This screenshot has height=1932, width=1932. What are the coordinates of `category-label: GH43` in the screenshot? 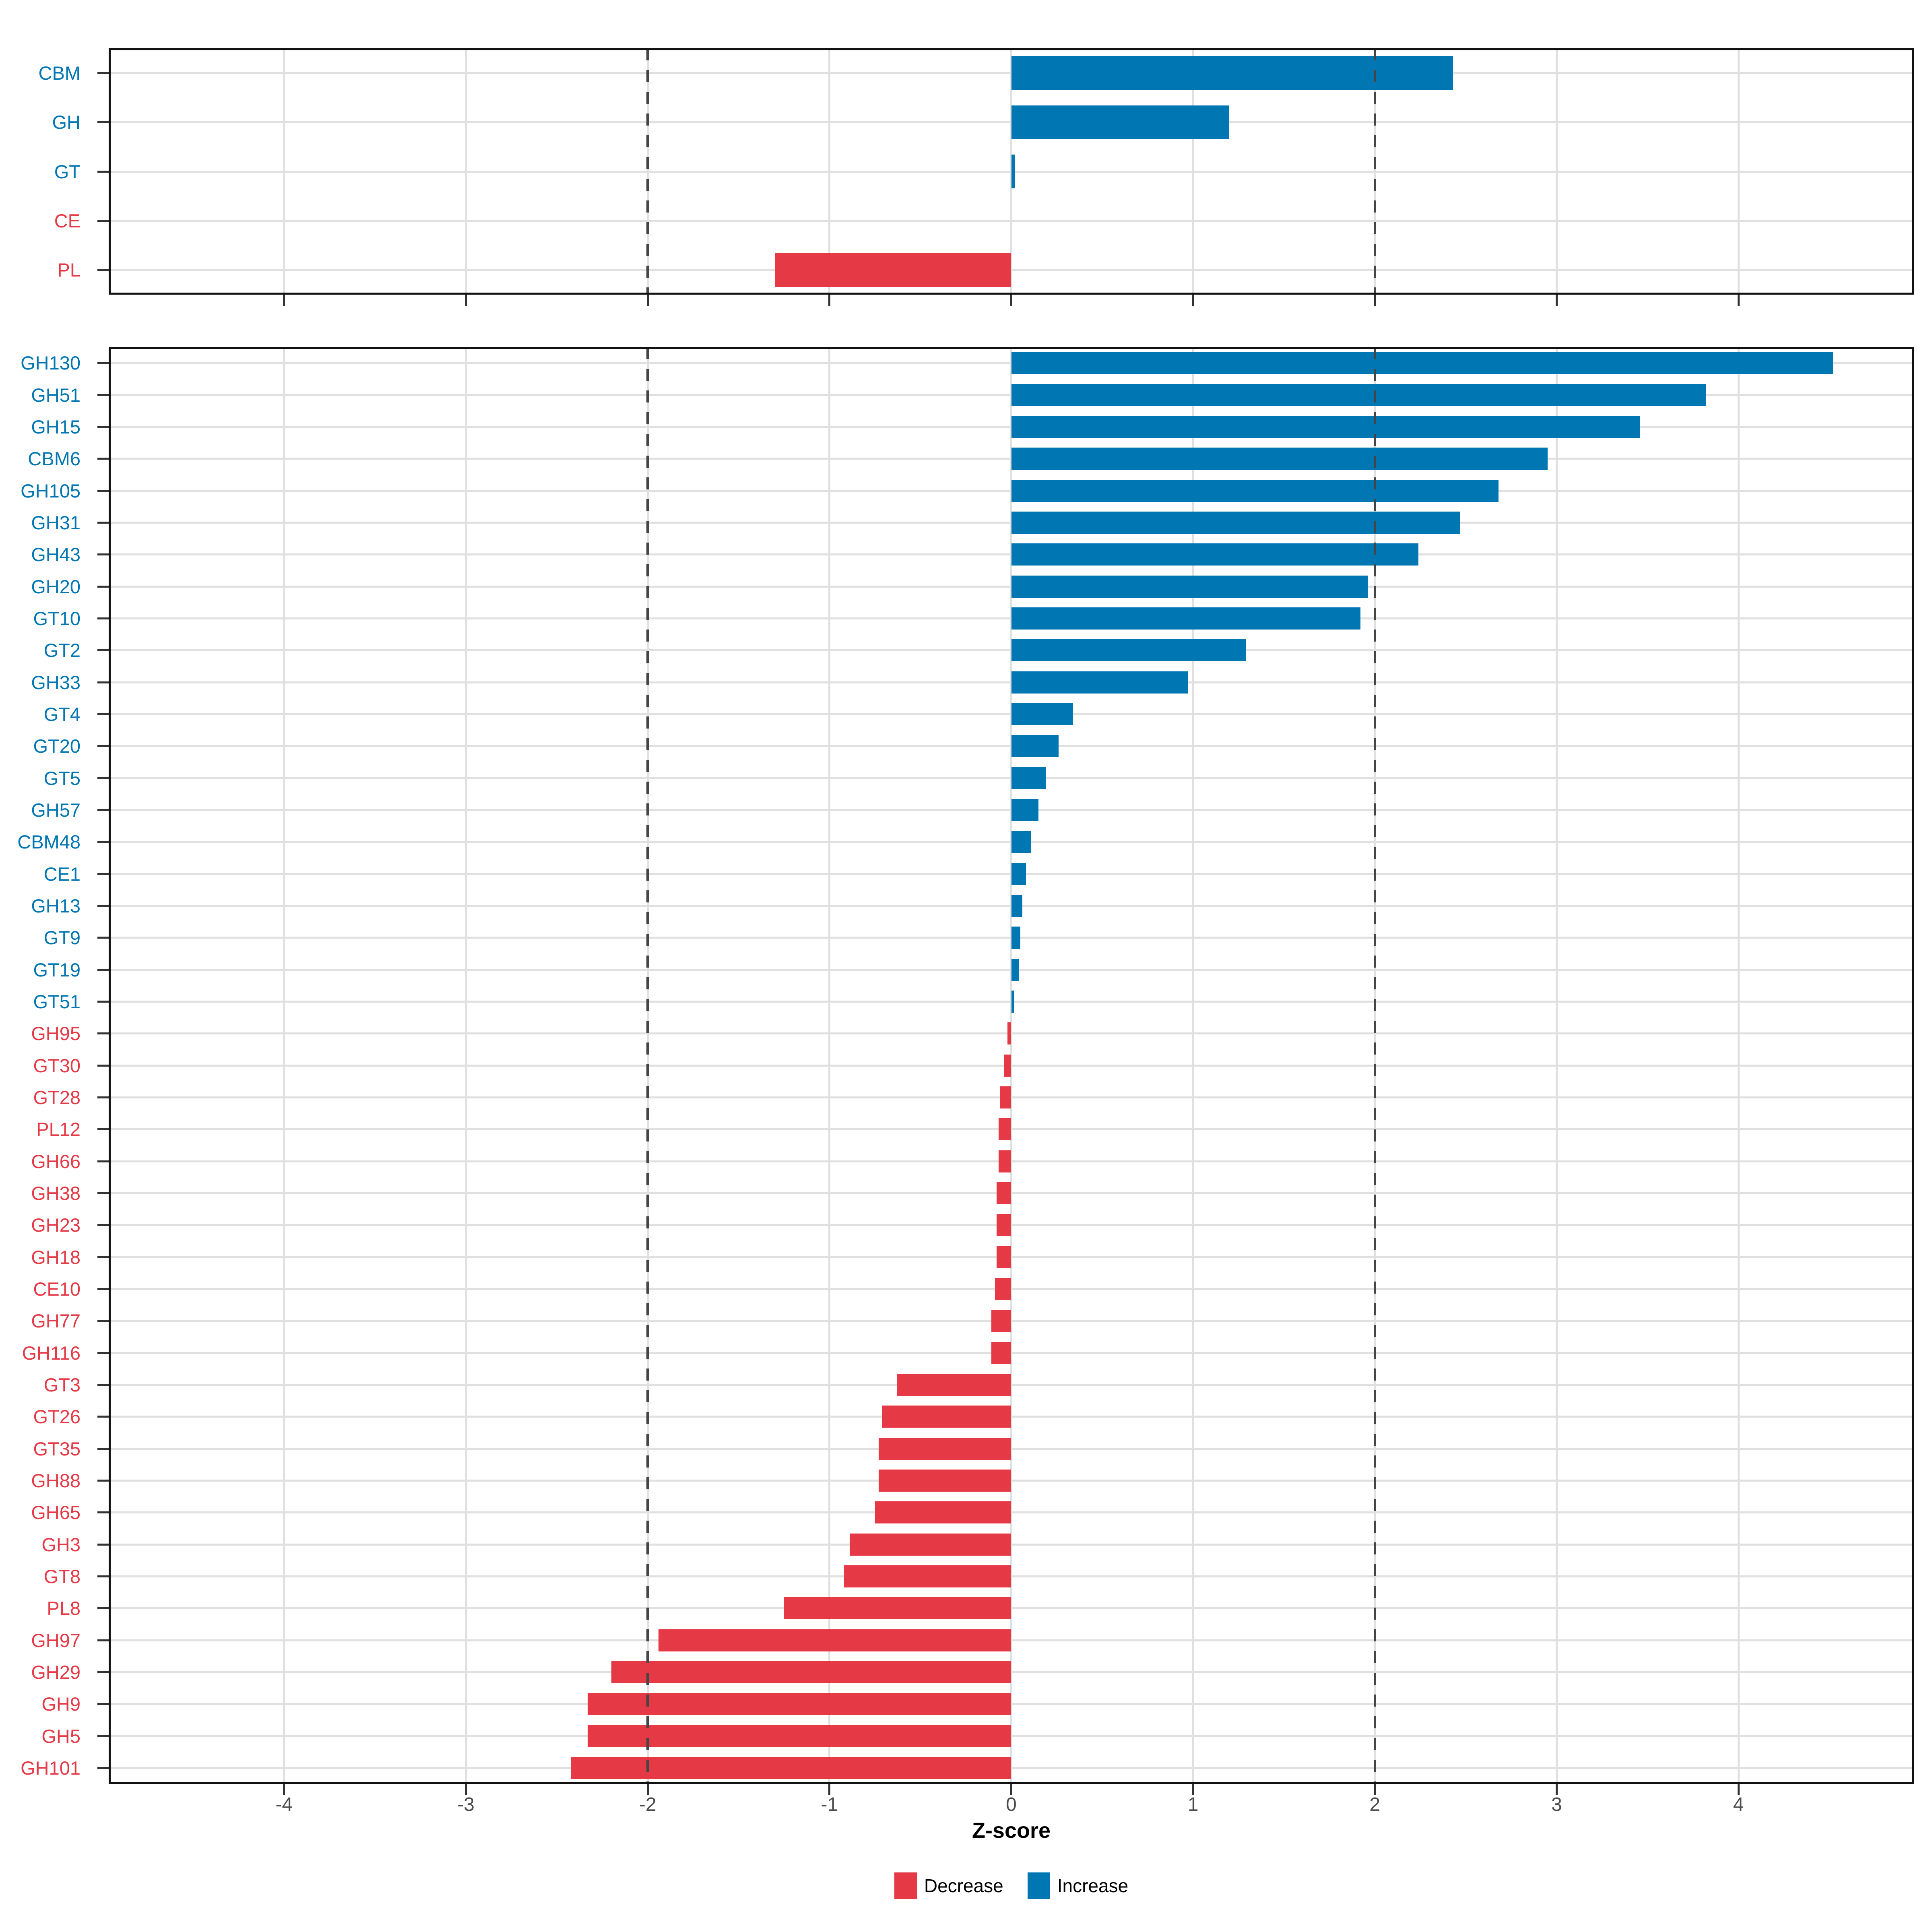 It's located at (55, 555).